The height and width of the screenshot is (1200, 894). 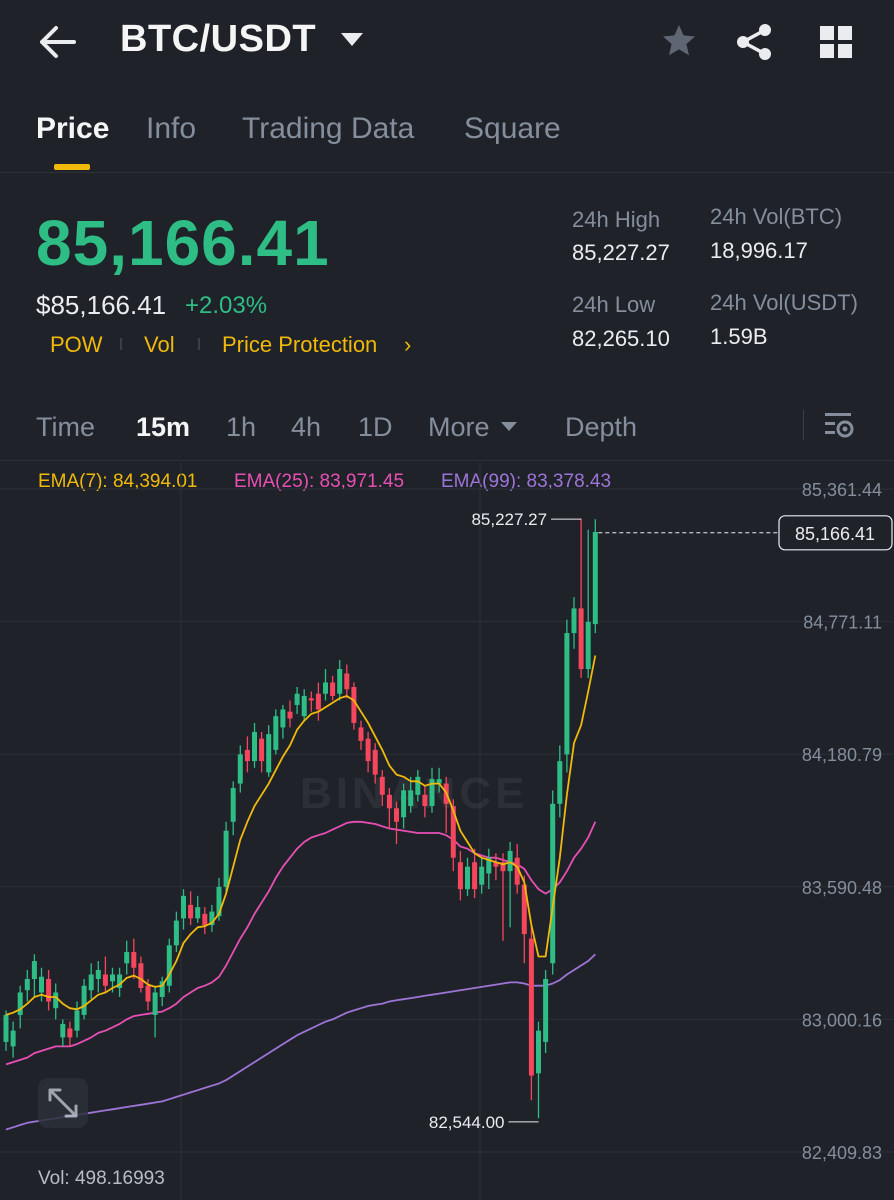 I want to click on chevron-right-icon: ›, so click(x=408, y=344).